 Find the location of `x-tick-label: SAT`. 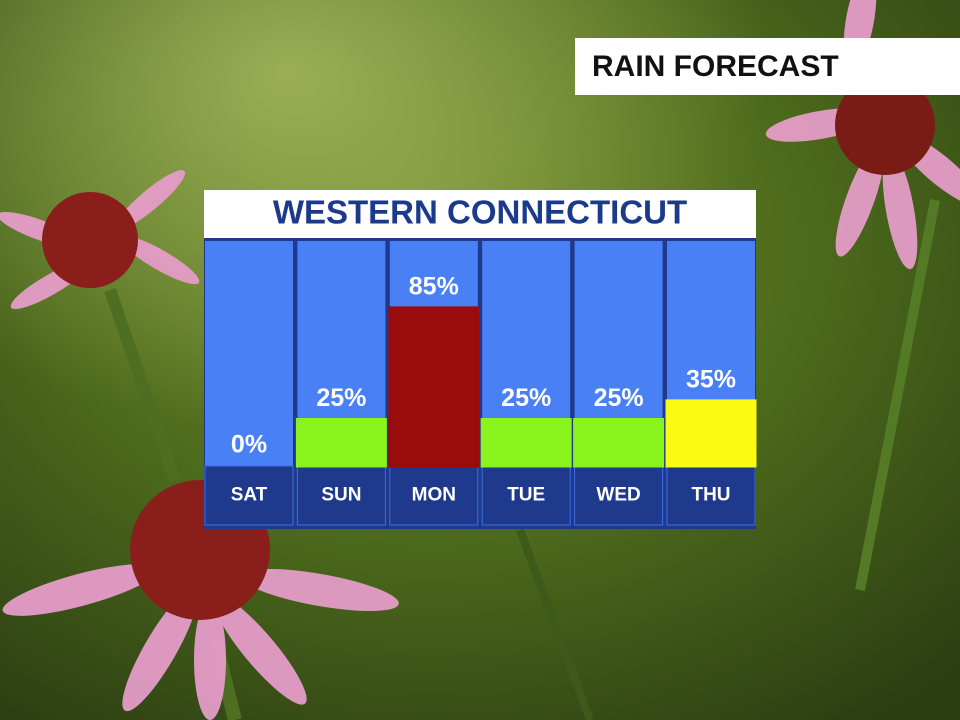

x-tick-label: SAT is located at coordinates (249, 495).